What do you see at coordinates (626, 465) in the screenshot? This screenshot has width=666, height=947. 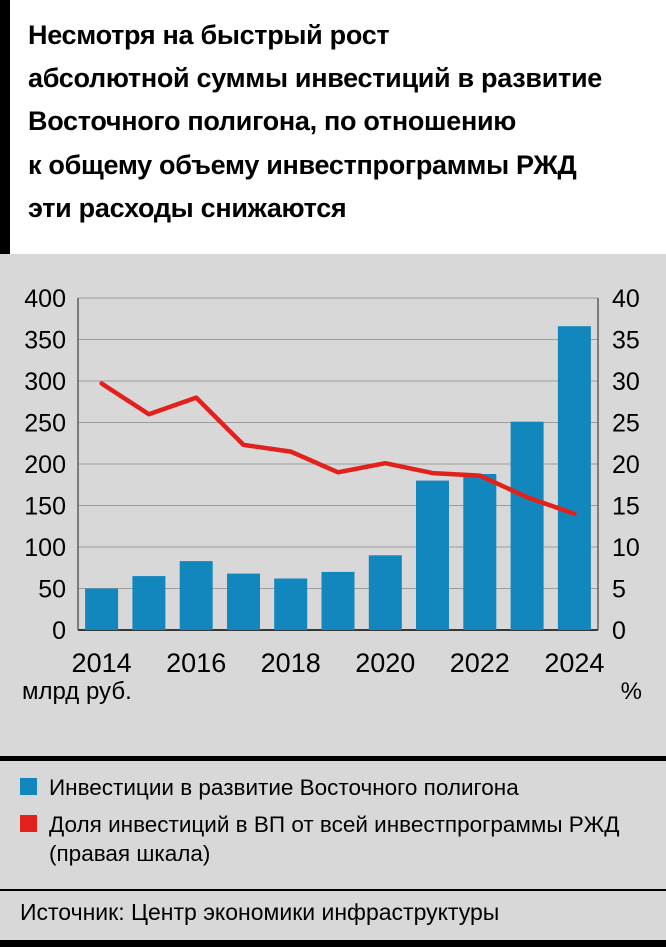 I see `right-tick-label: 20` at bounding box center [626, 465].